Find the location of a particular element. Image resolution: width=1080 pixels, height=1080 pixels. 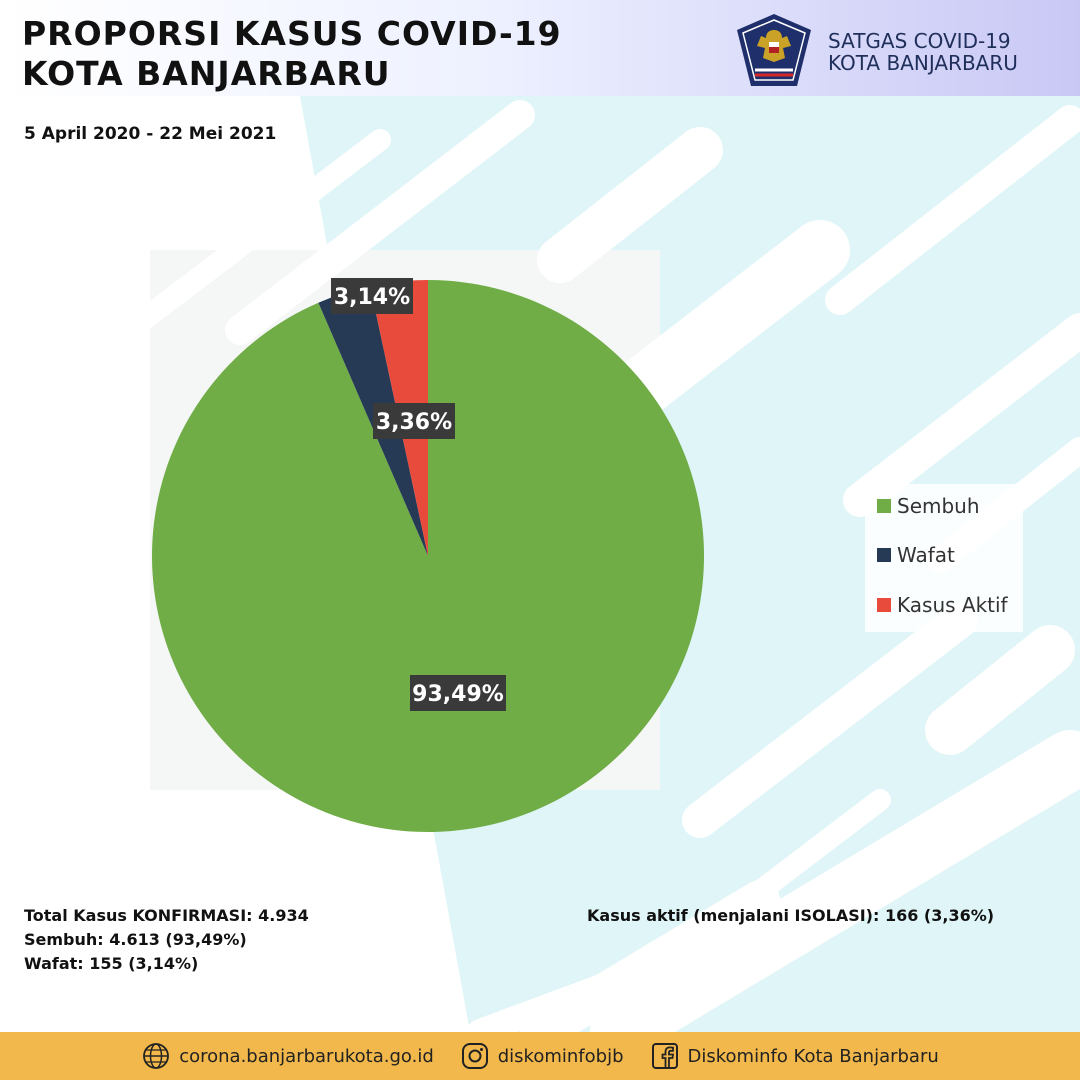

header-band is located at coordinates (540, 48).